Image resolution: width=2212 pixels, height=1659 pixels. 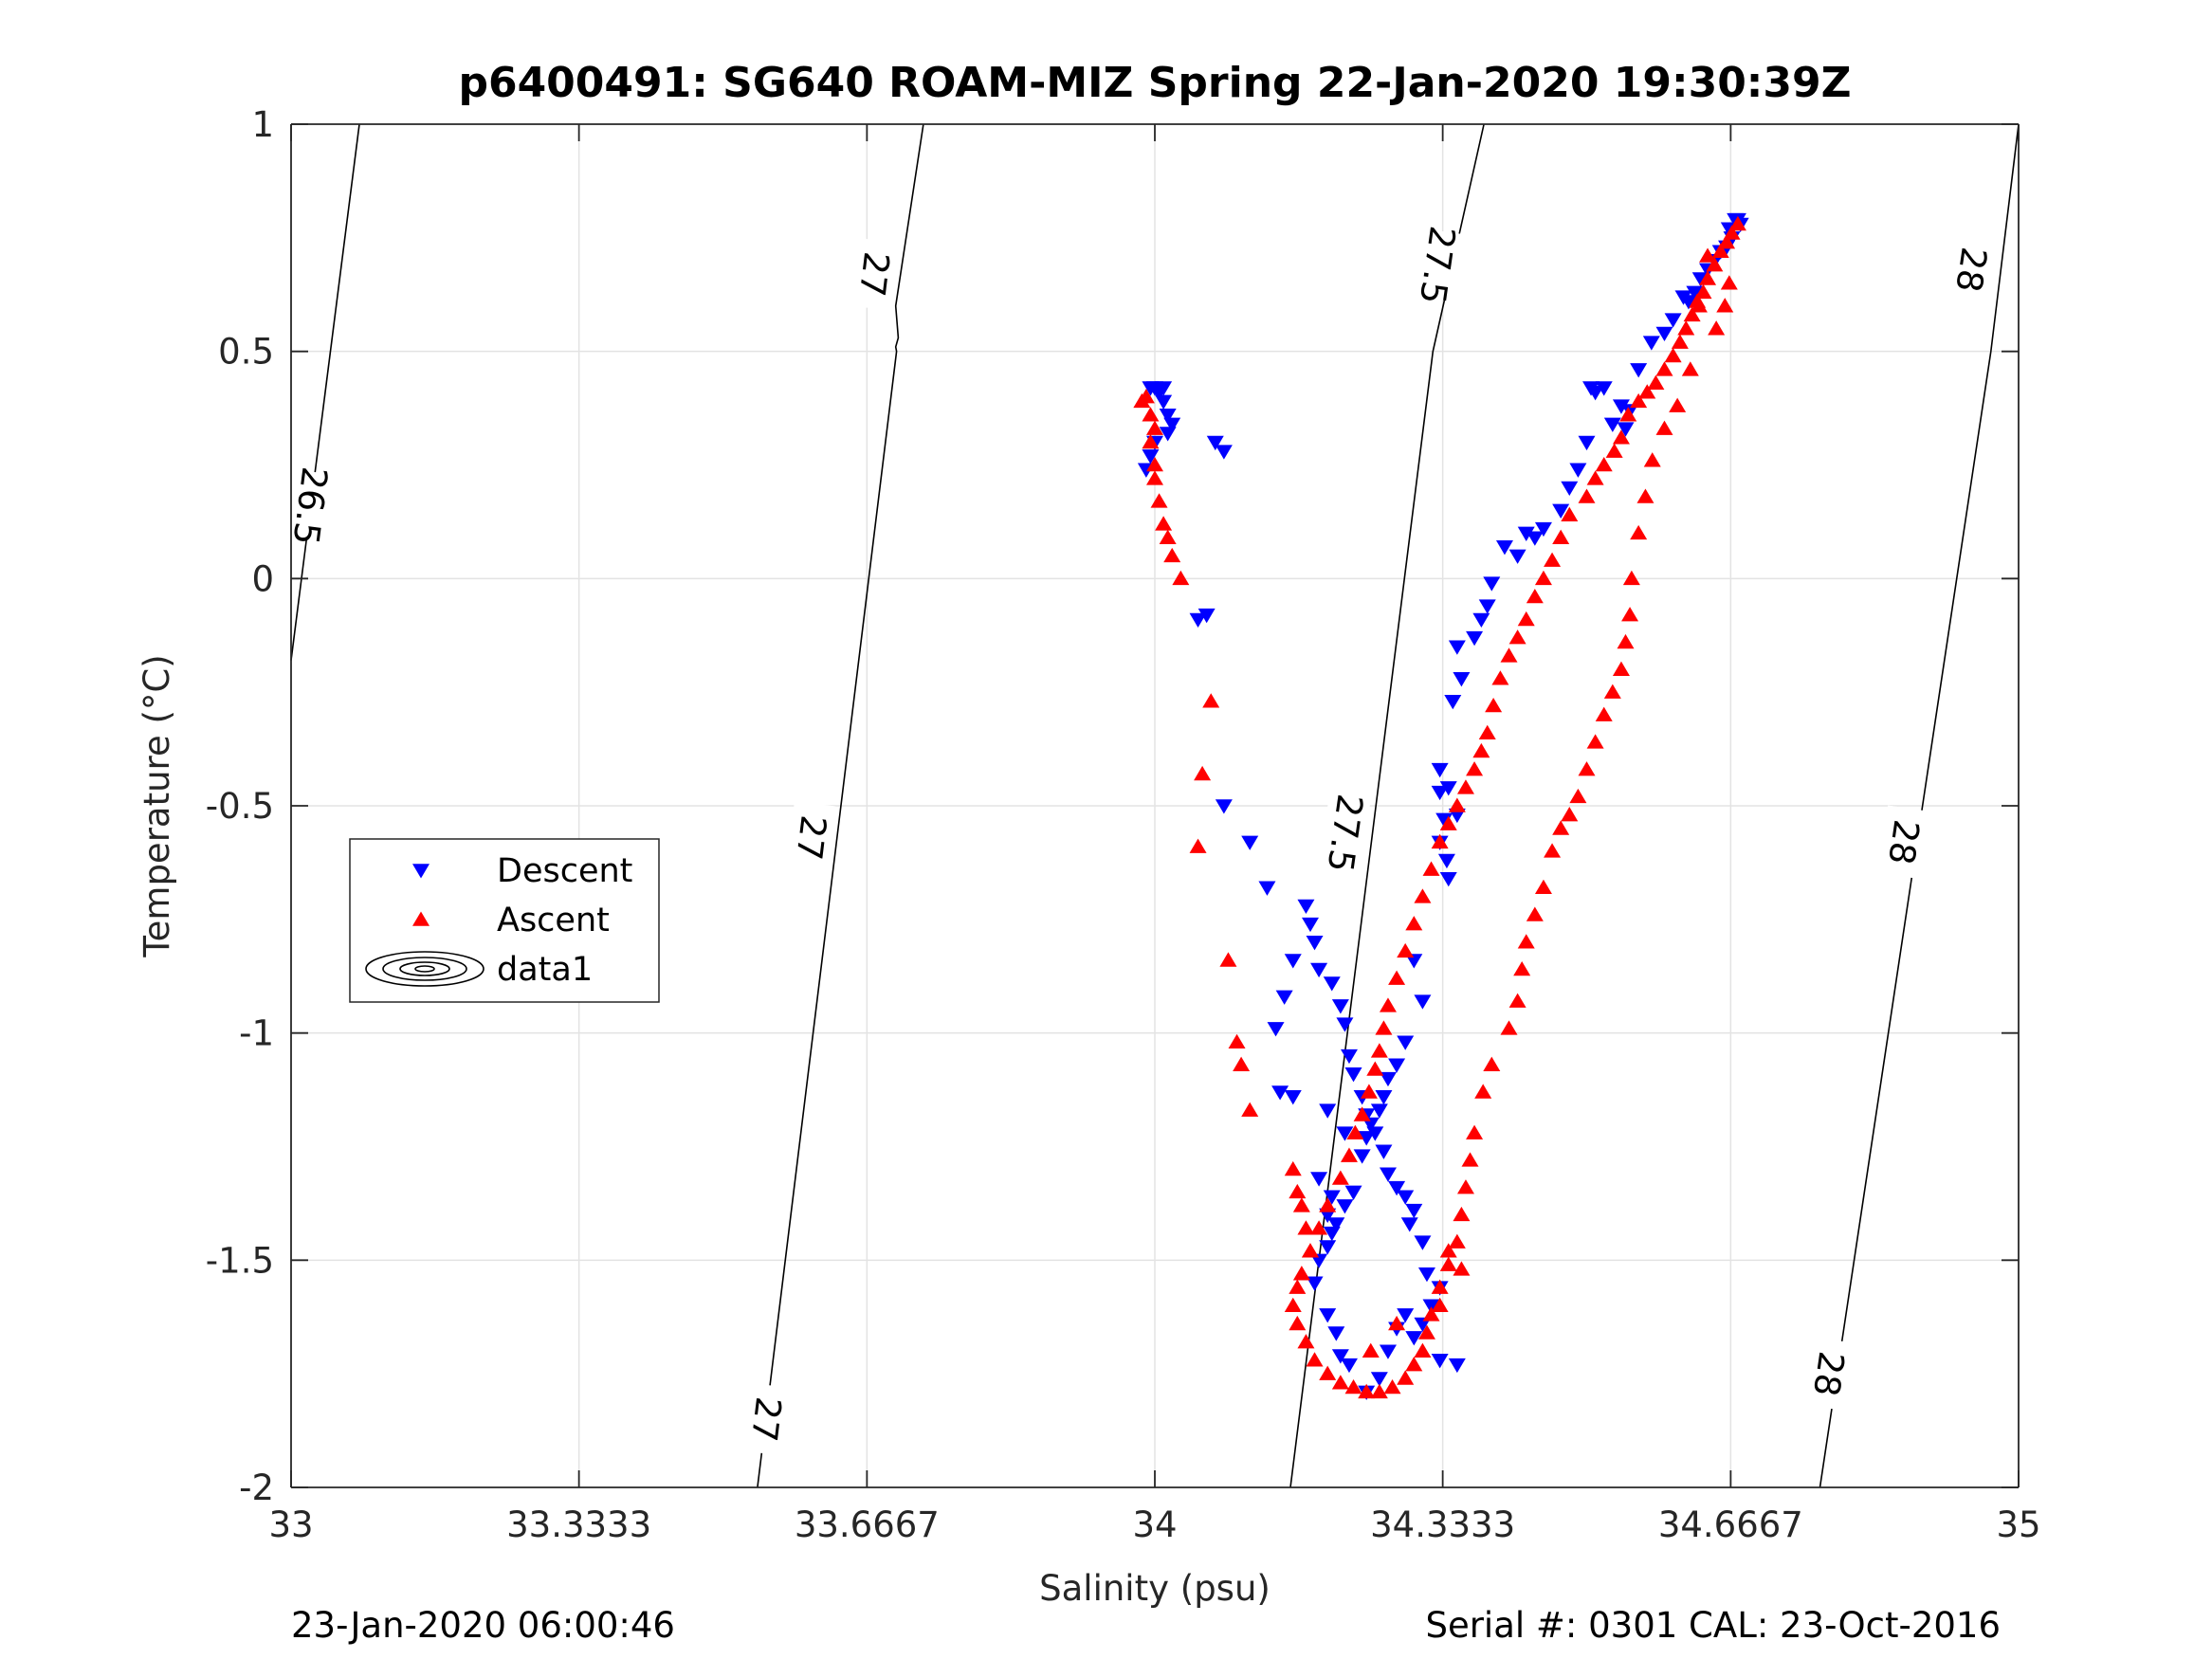 I want to click on contour-label: 28, so click(x=1903, y=842).